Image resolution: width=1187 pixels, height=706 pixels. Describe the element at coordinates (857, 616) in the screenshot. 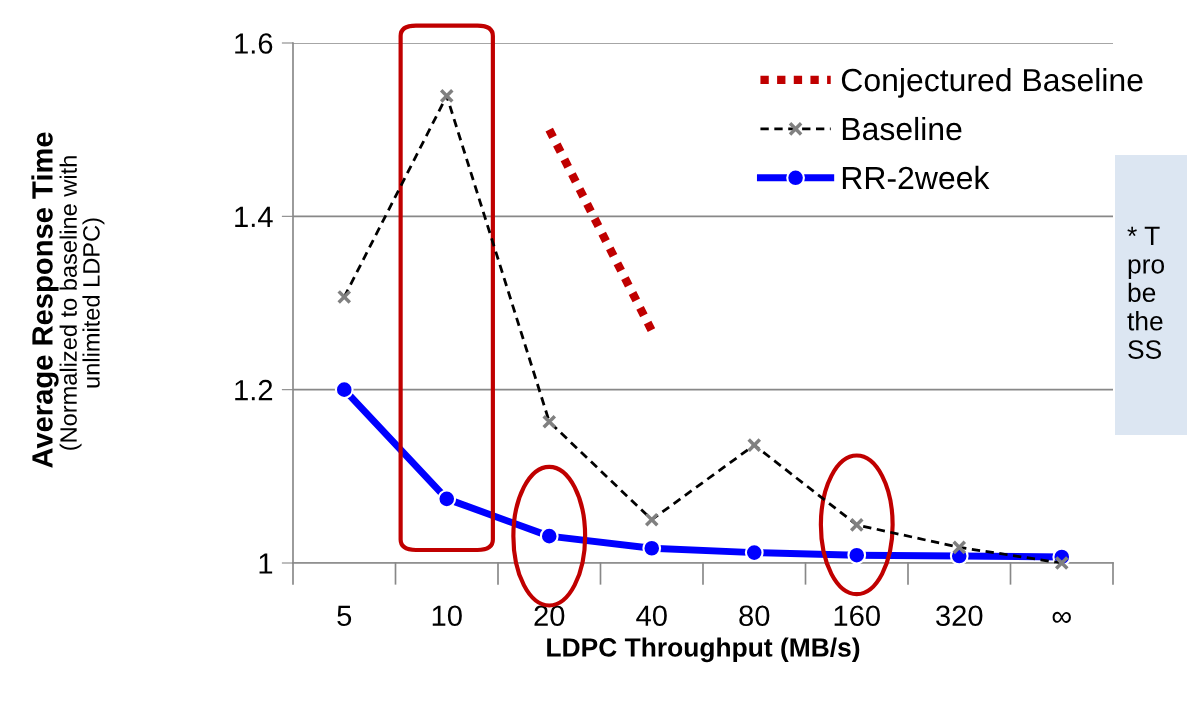

I see `x-tick-label: 160` at that location.